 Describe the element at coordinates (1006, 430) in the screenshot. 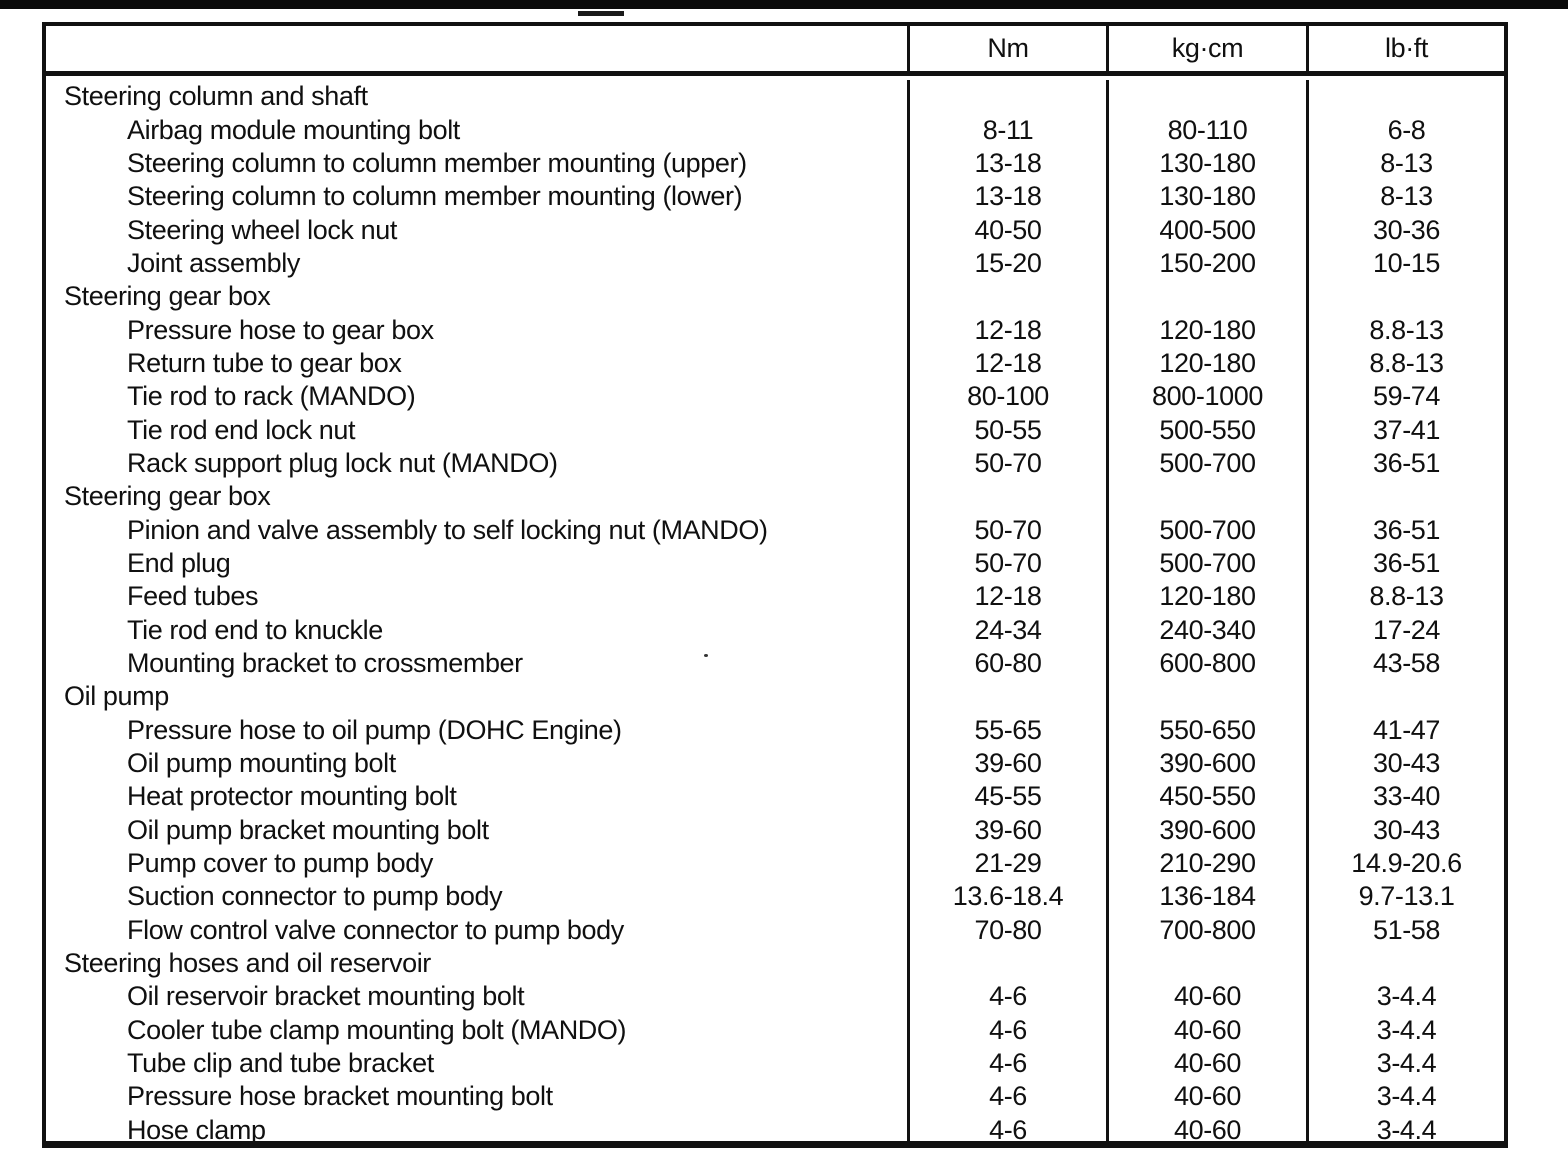

I see `nm-value: 50-55` at that location.